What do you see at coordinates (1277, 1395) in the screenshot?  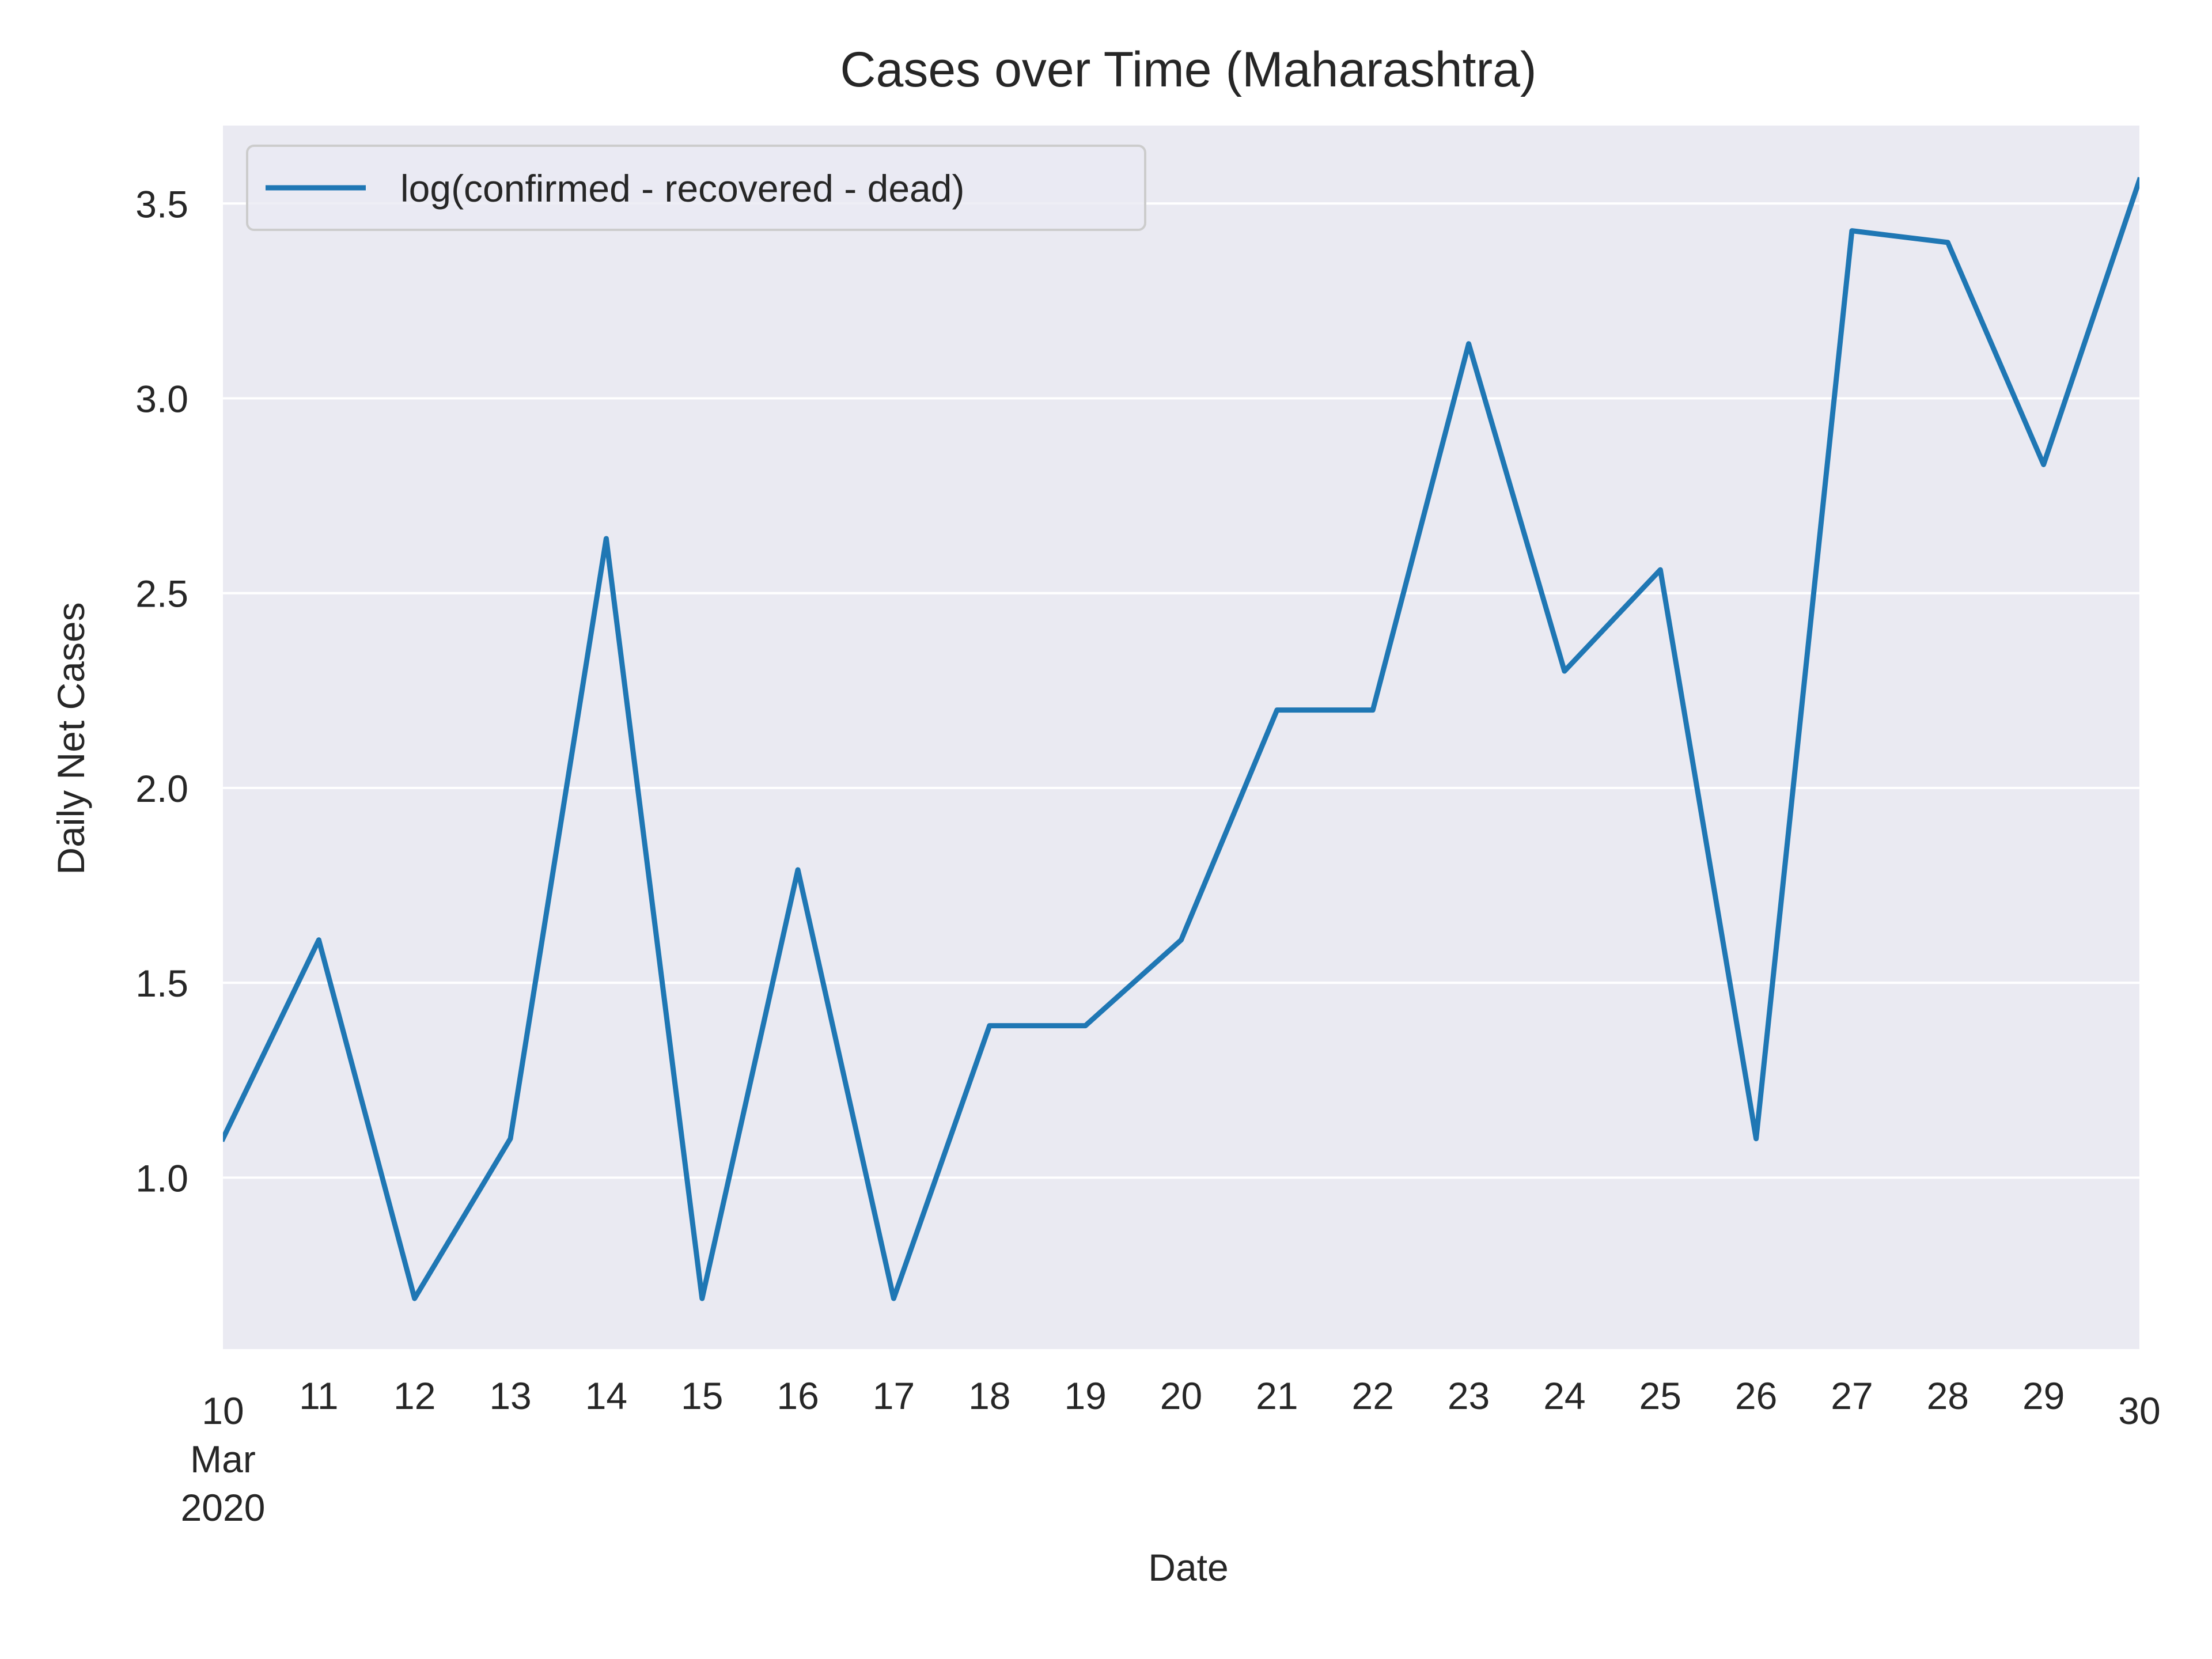 I see `x-tick-label: 21` at bounding box center [1277, 1395].